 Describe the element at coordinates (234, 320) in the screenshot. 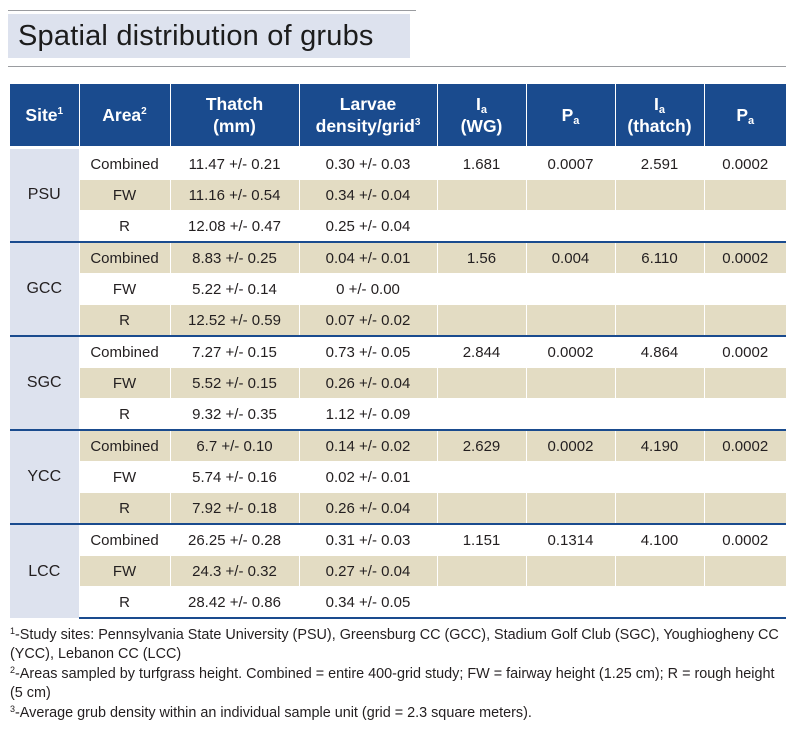

I see `cell-thatch: 12.52 +/- 0.59` at that location.